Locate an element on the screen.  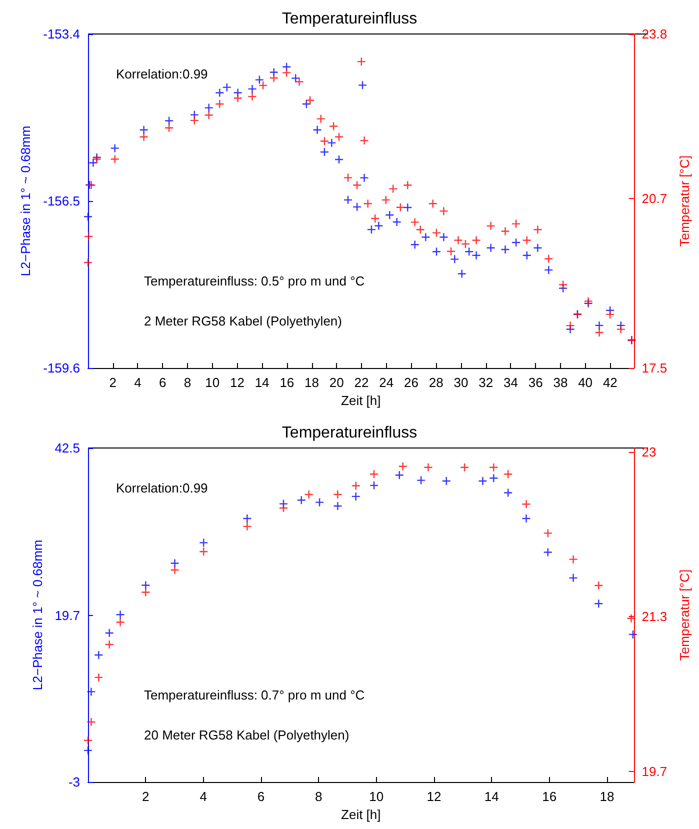
annotation: 20 Meter RG58 Kabel (Polyethylen) is located at coordinates (247, 735).